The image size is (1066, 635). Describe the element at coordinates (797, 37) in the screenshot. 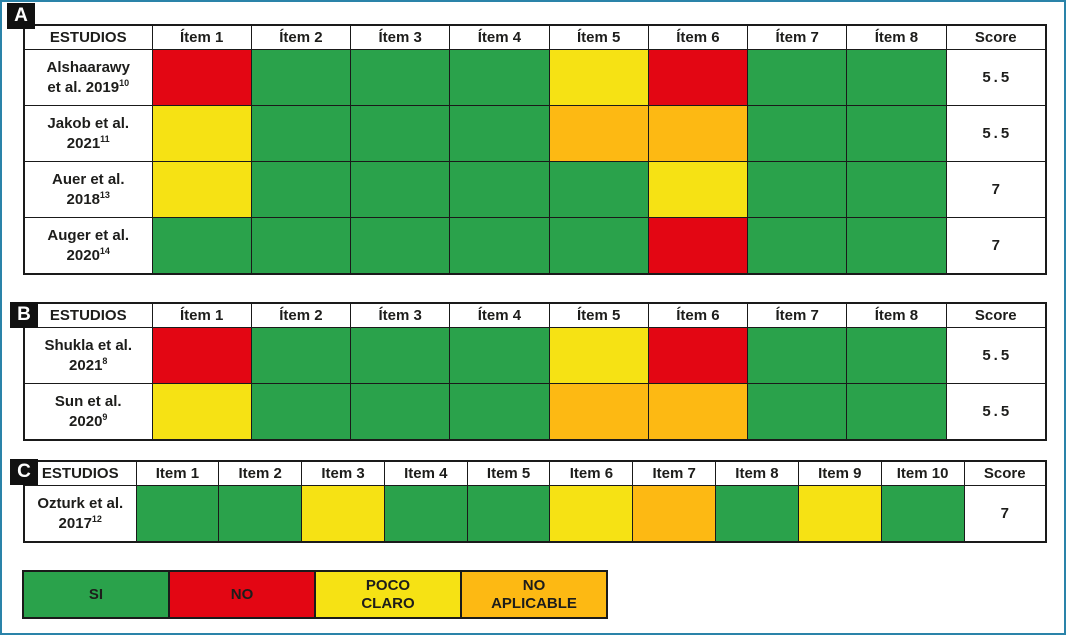

I see `column-header: Ítem 7` at that location.